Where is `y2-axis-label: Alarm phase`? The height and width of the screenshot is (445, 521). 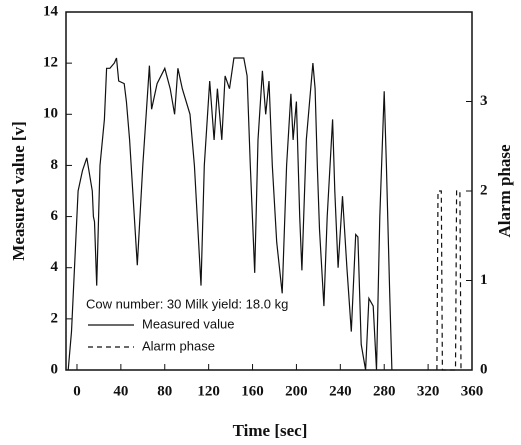
y2-axis-label: Alarm phase is located at coordinates (504, 190).